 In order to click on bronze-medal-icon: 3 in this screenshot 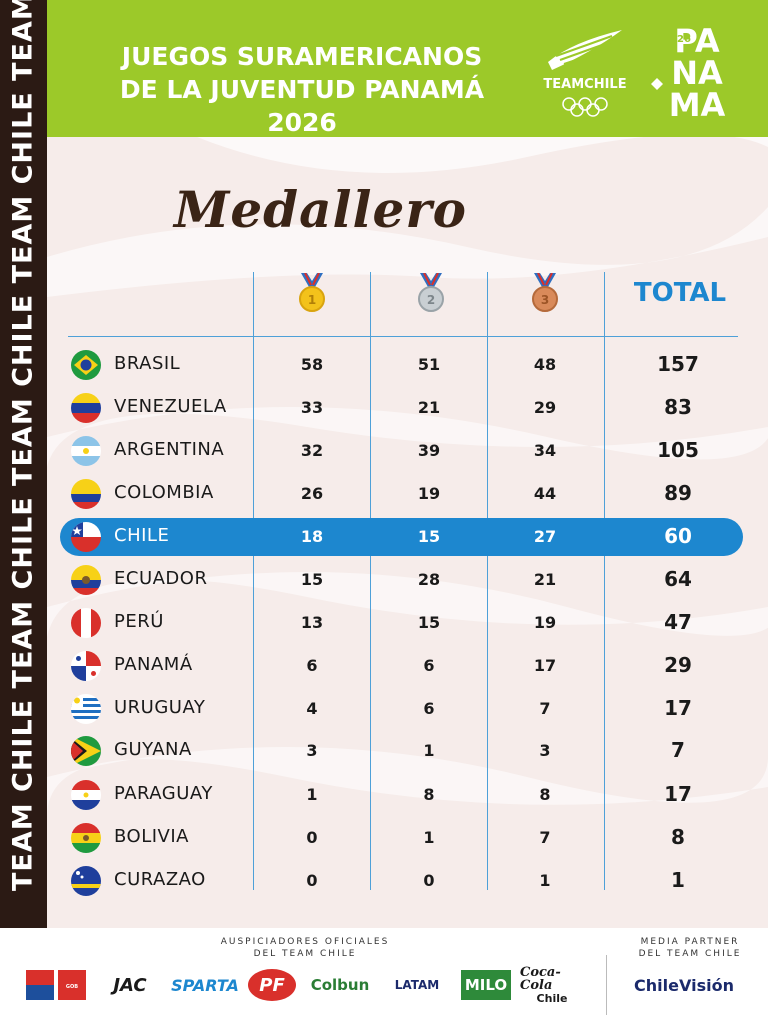, I will do `click(545, 292)`.